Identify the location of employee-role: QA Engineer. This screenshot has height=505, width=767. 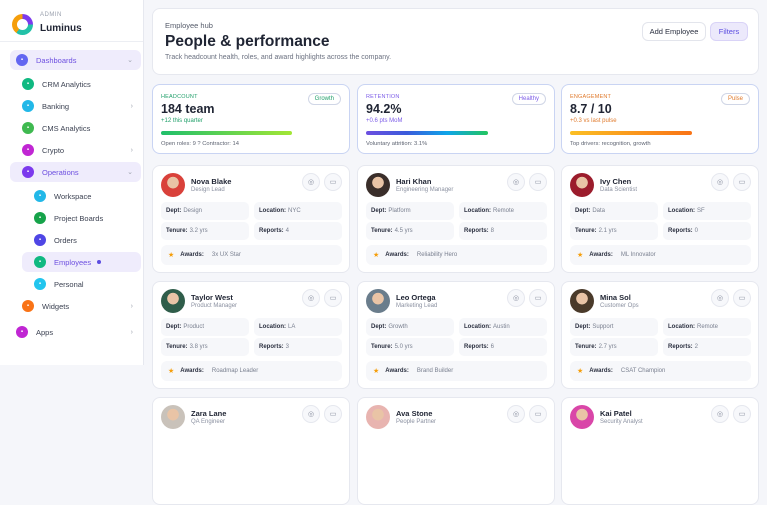
(208, 422).